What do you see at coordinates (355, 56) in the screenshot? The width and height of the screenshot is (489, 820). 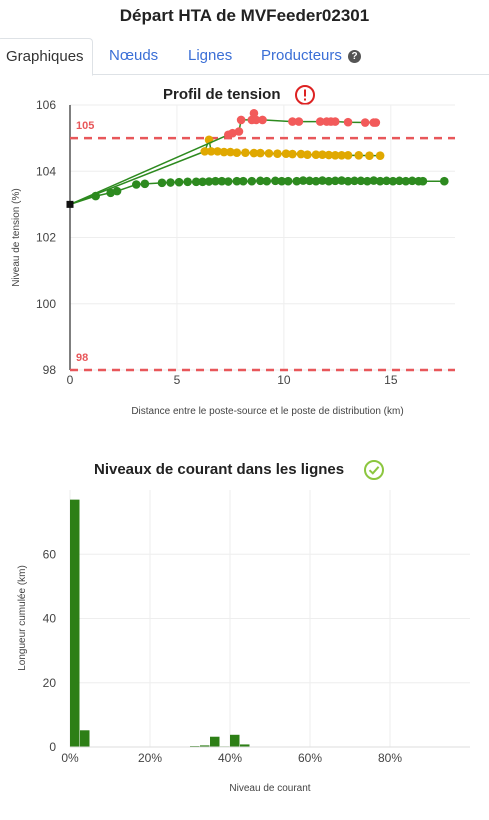 I see `help-icon: ?` at bounding box center [355, 56].